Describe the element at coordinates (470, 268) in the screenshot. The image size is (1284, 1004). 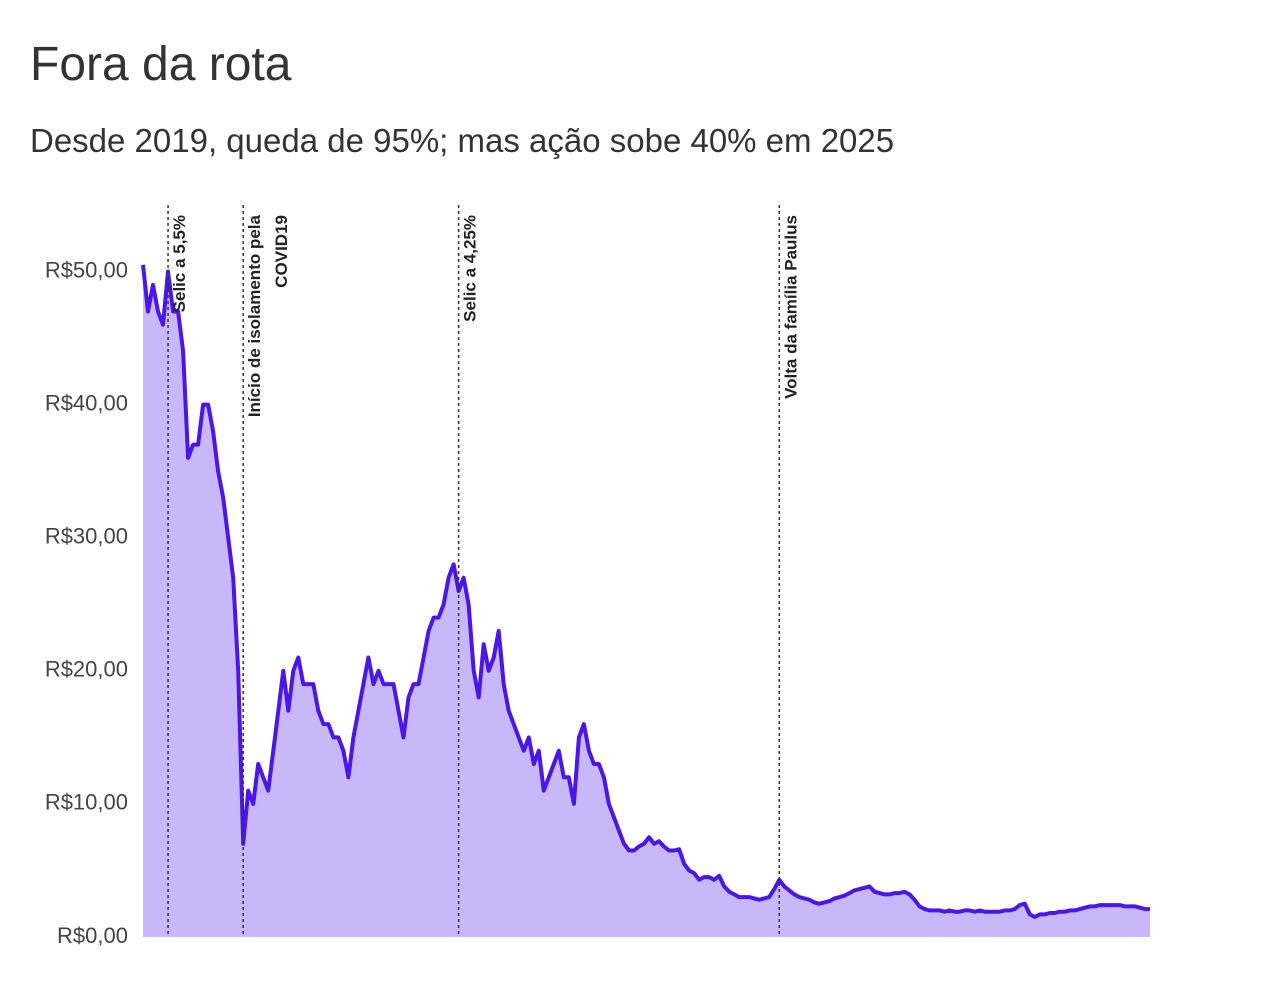
I see `annotation-text: Selic a 4,25%` at that location.